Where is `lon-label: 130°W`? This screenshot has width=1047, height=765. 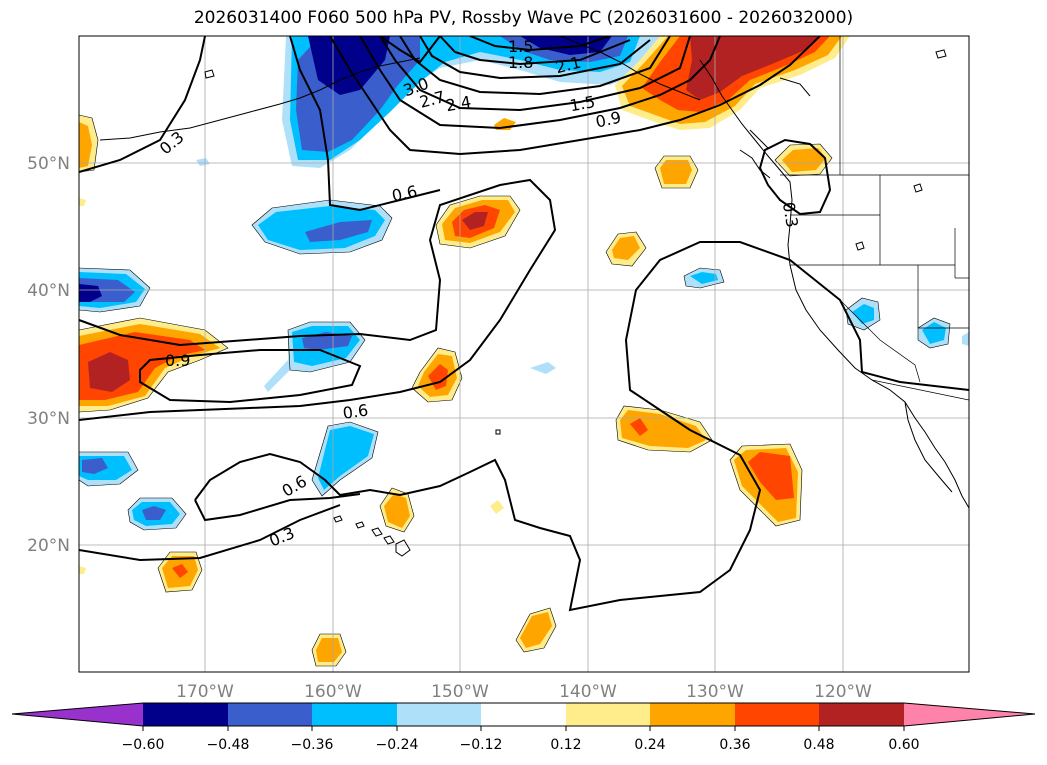 lon-label: 130°W is located at coordinates (715, 692).